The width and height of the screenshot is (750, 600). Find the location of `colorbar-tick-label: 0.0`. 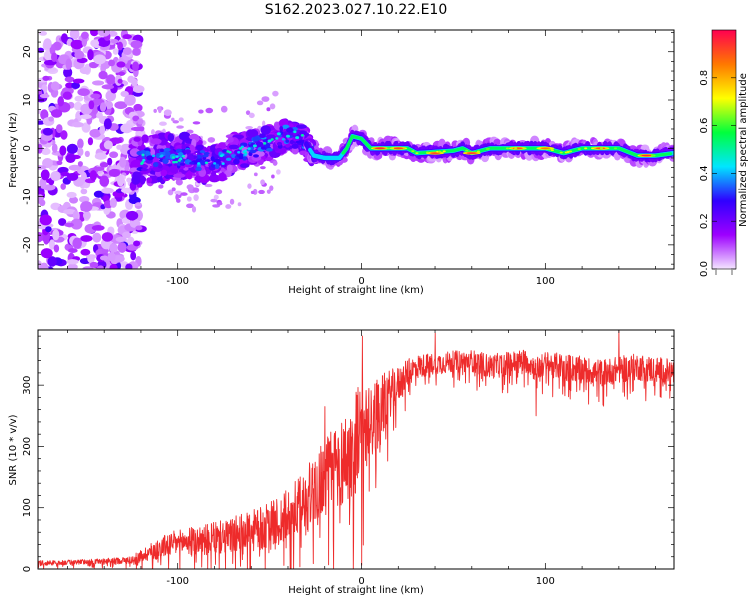

colorbar-tick-label: 0.0 is located at coordinates (704, 269).